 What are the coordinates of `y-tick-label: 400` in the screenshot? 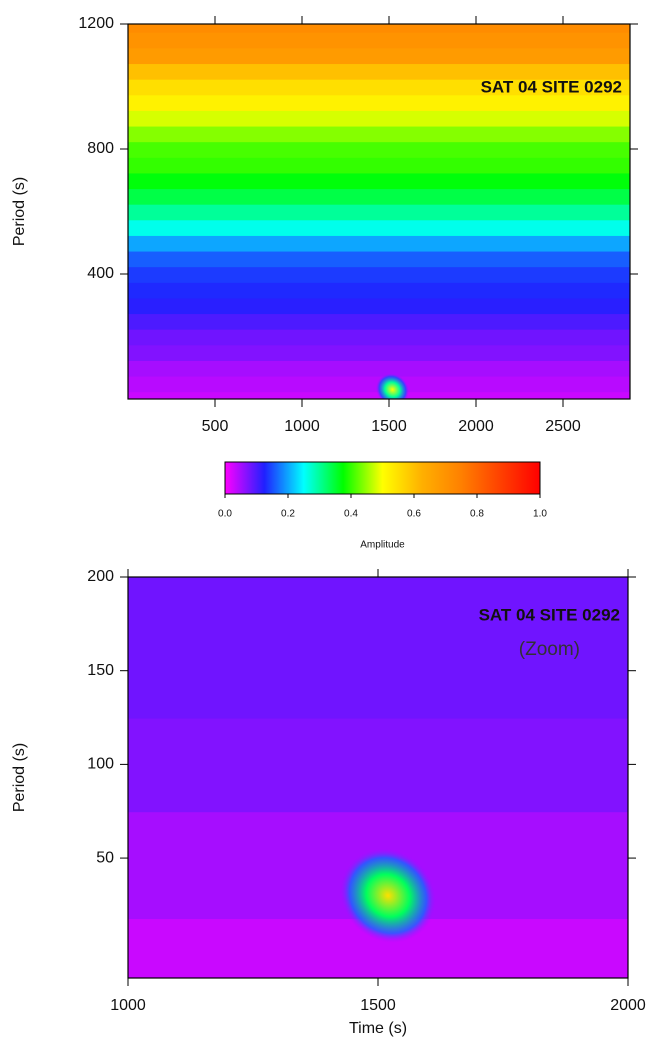 It's located at (100, 273).